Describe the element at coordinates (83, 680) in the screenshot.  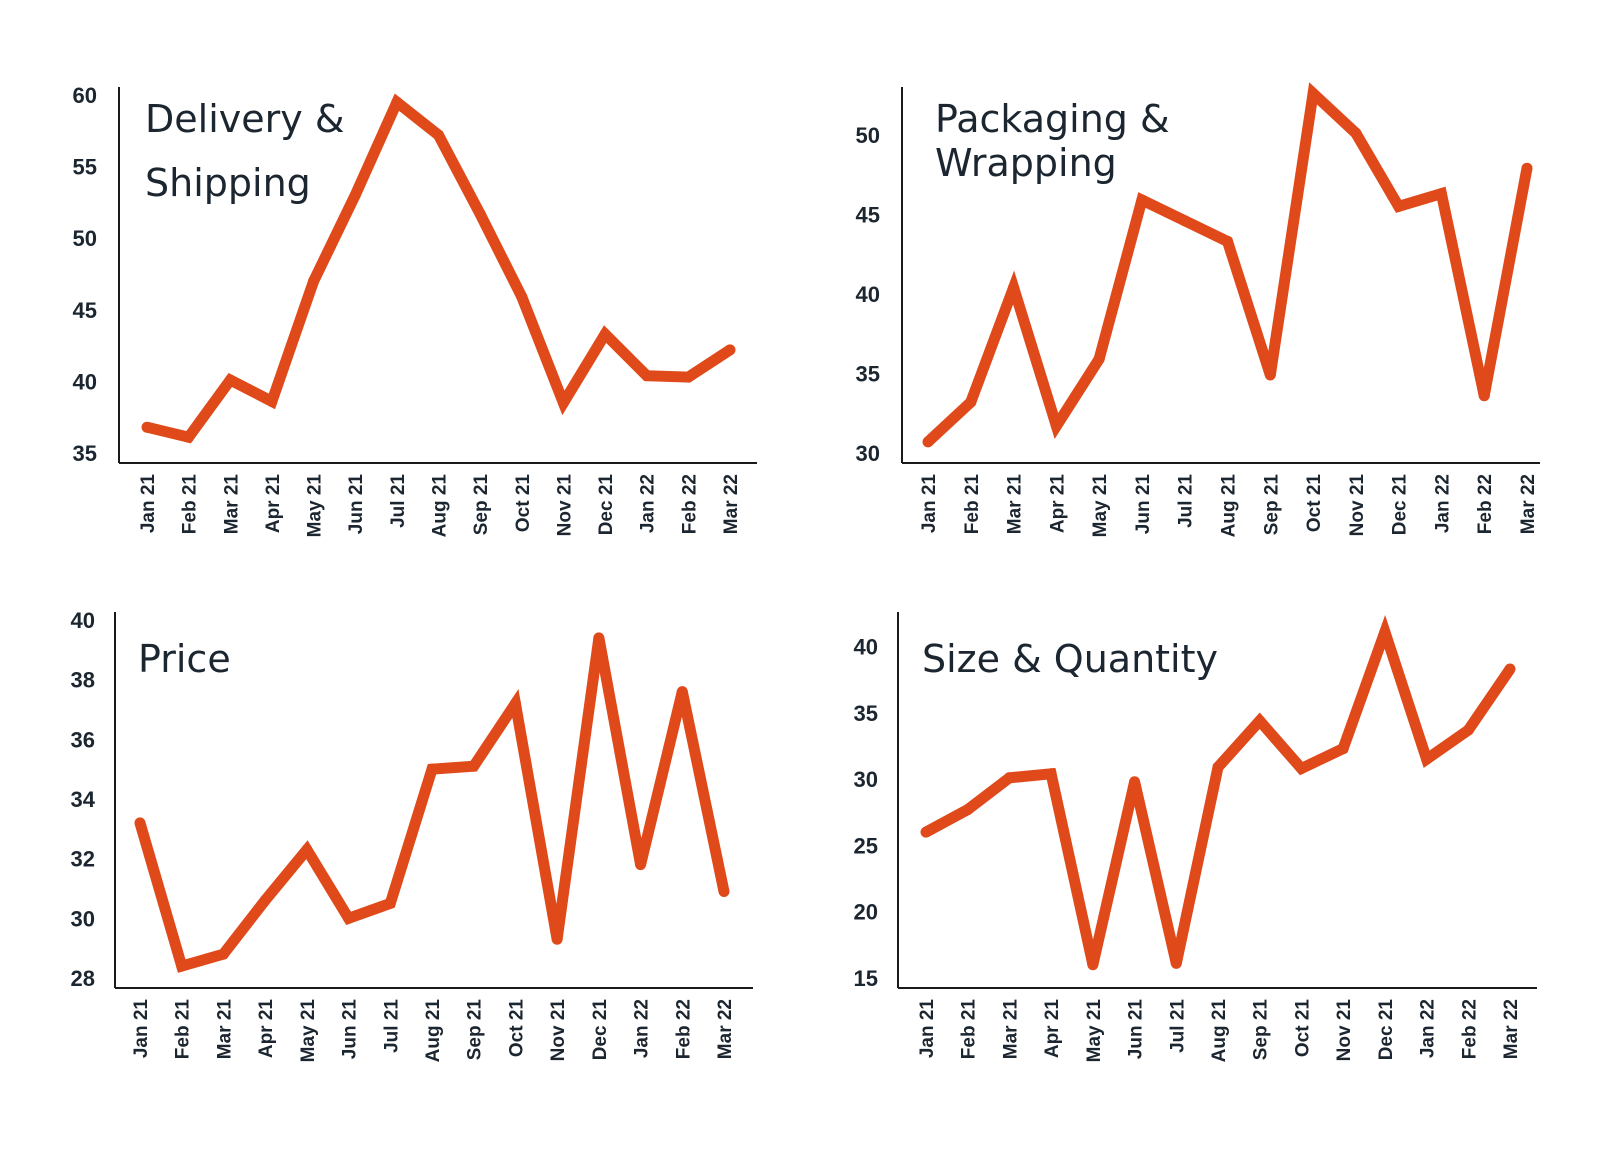
I see `y-tick-label: 38` at that location.